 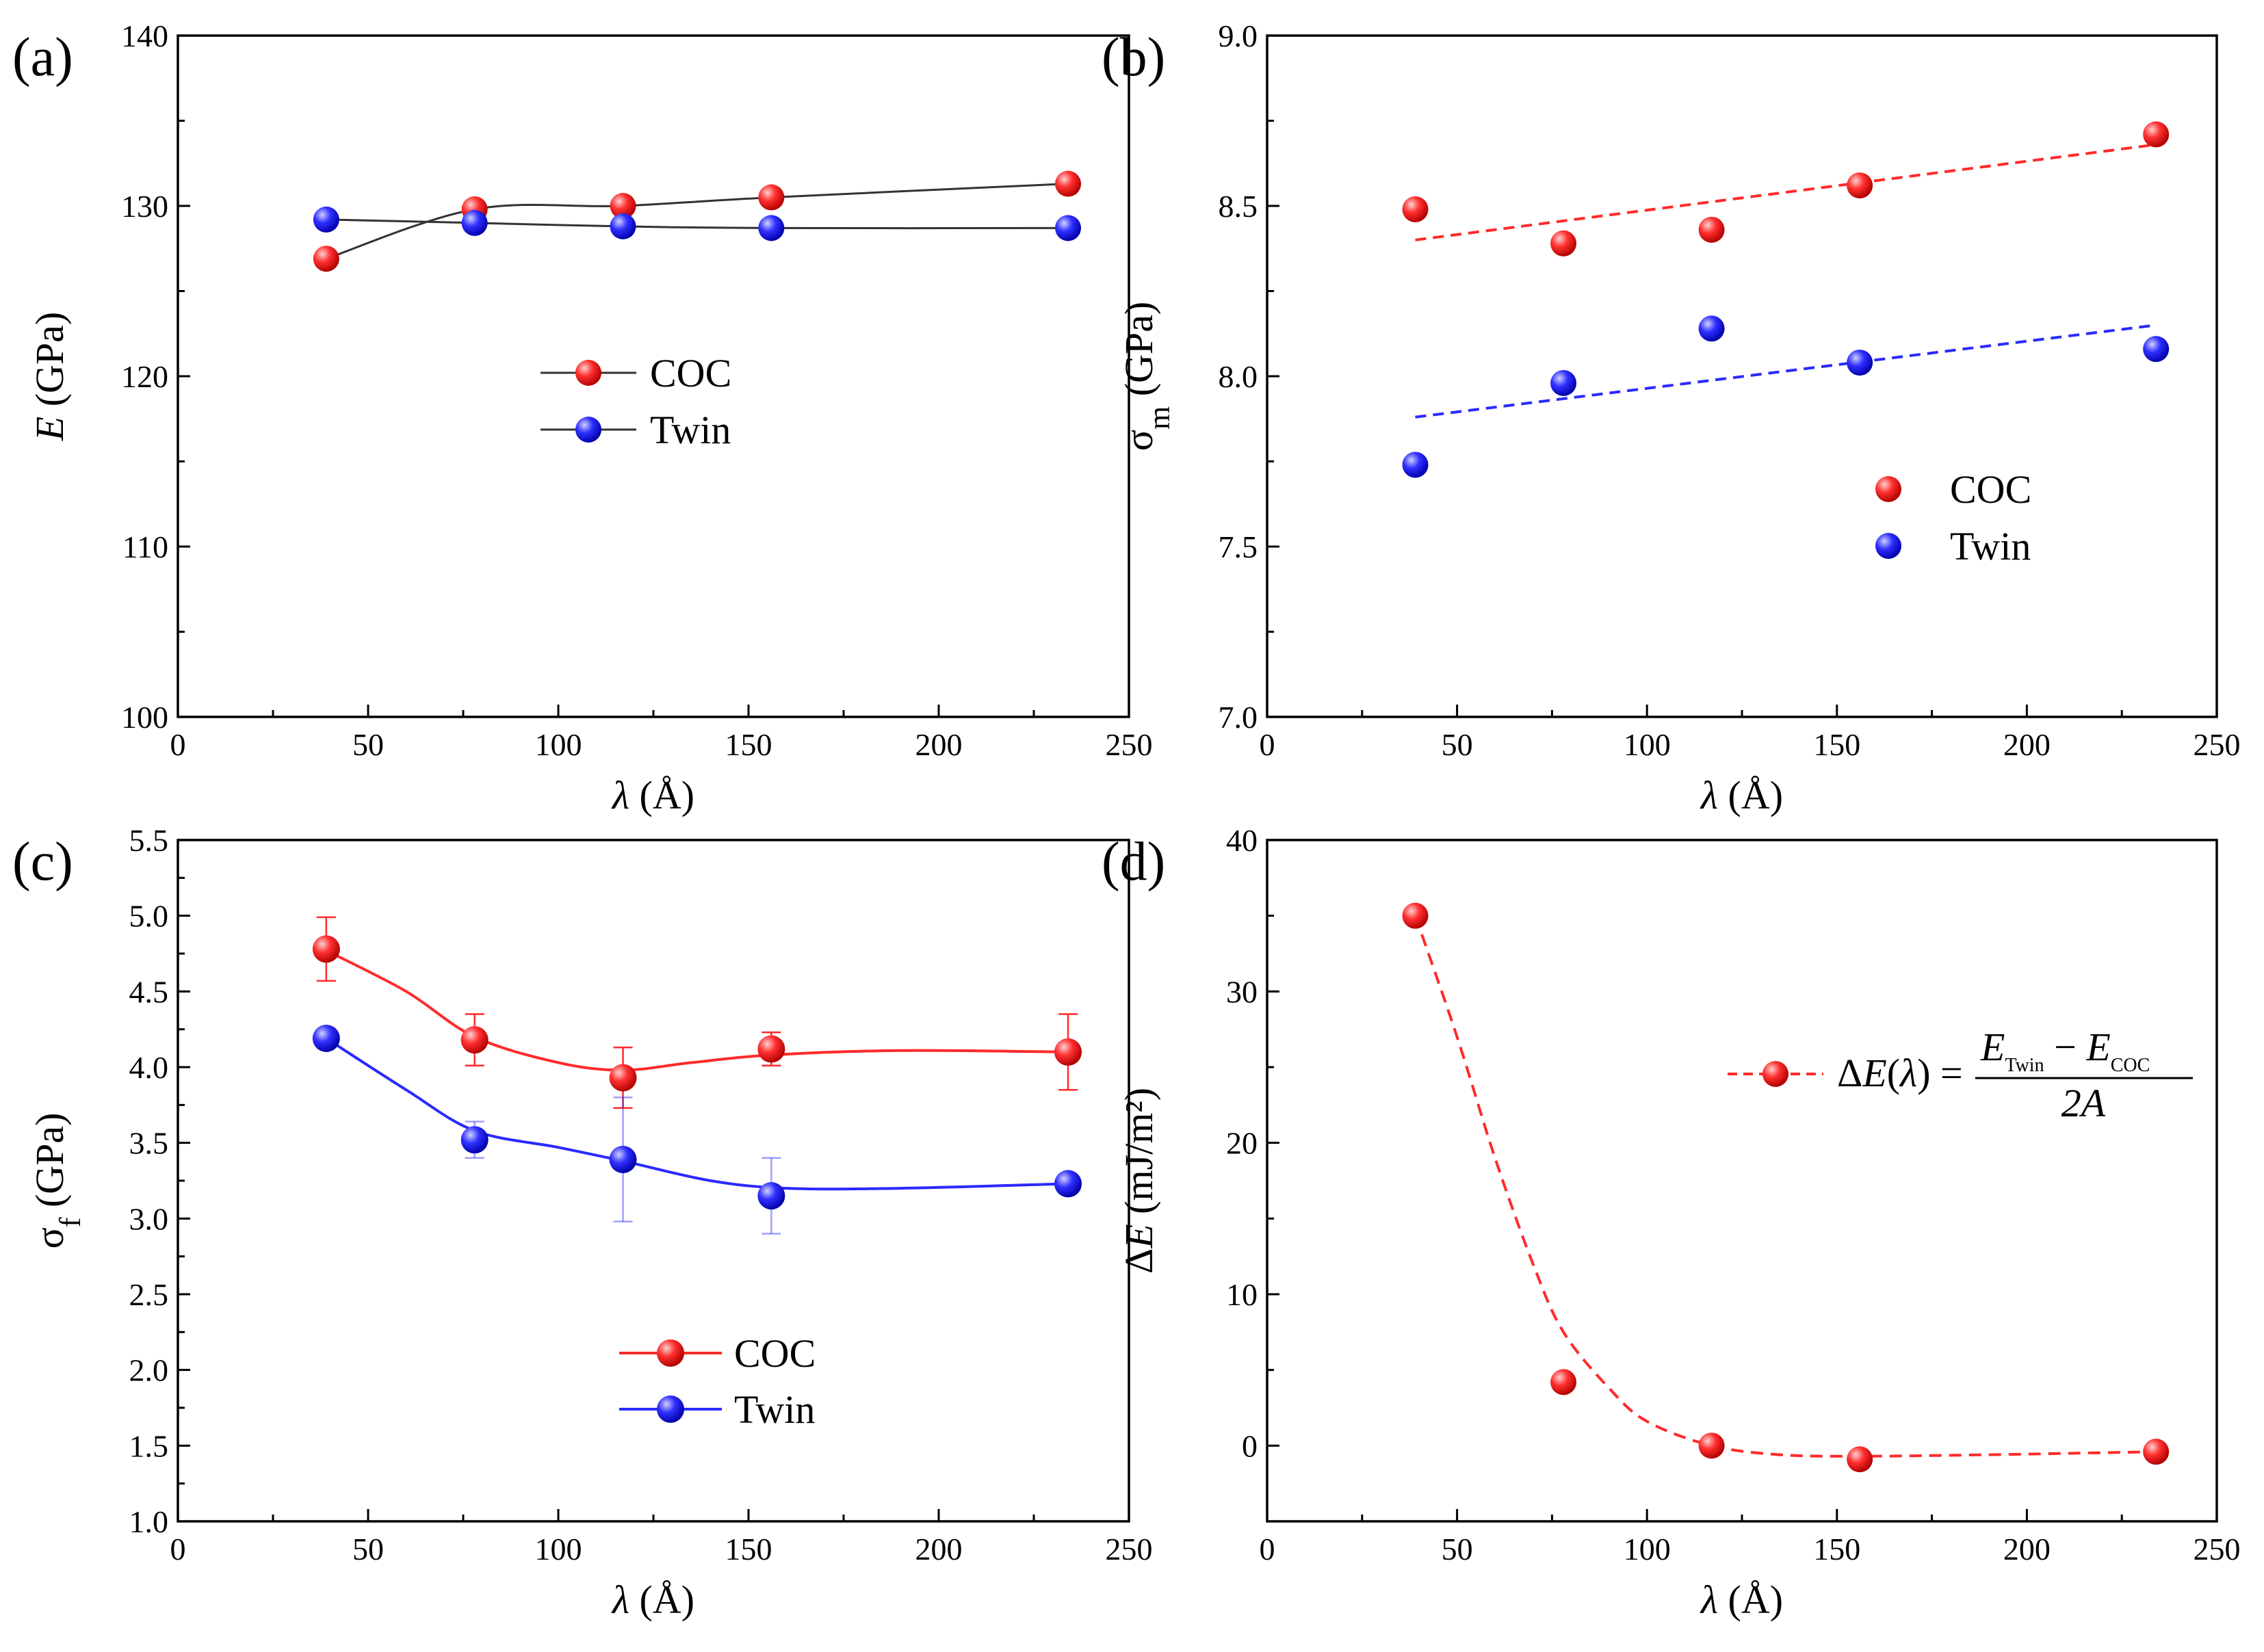 I want to click on series-line-twin, so click(x=697, y=224).